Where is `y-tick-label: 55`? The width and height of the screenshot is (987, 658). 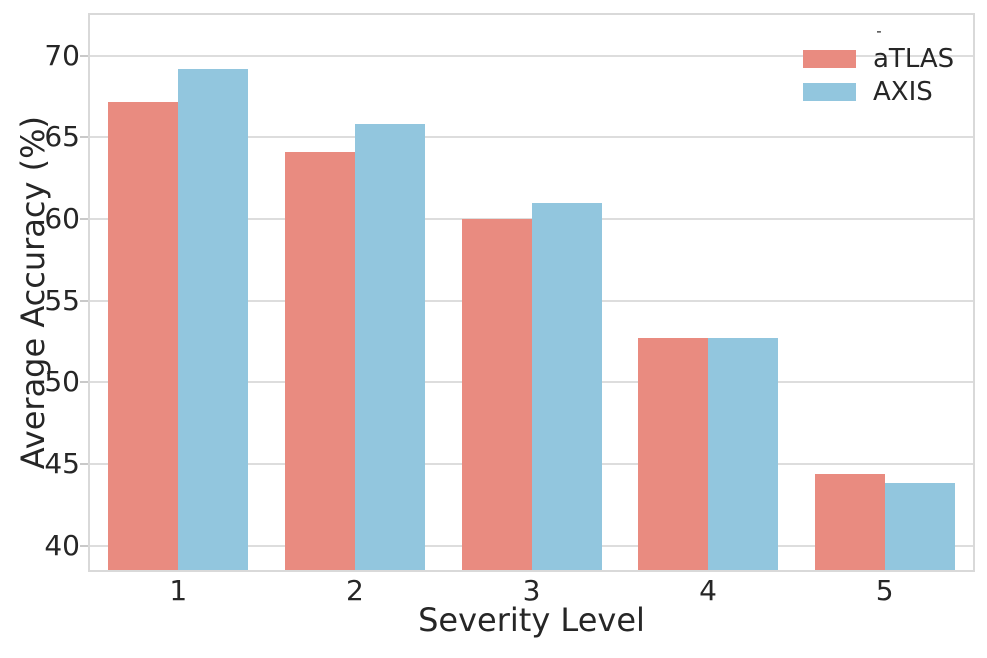
y-tick-label: 55 is located at coordinates (62, 300).